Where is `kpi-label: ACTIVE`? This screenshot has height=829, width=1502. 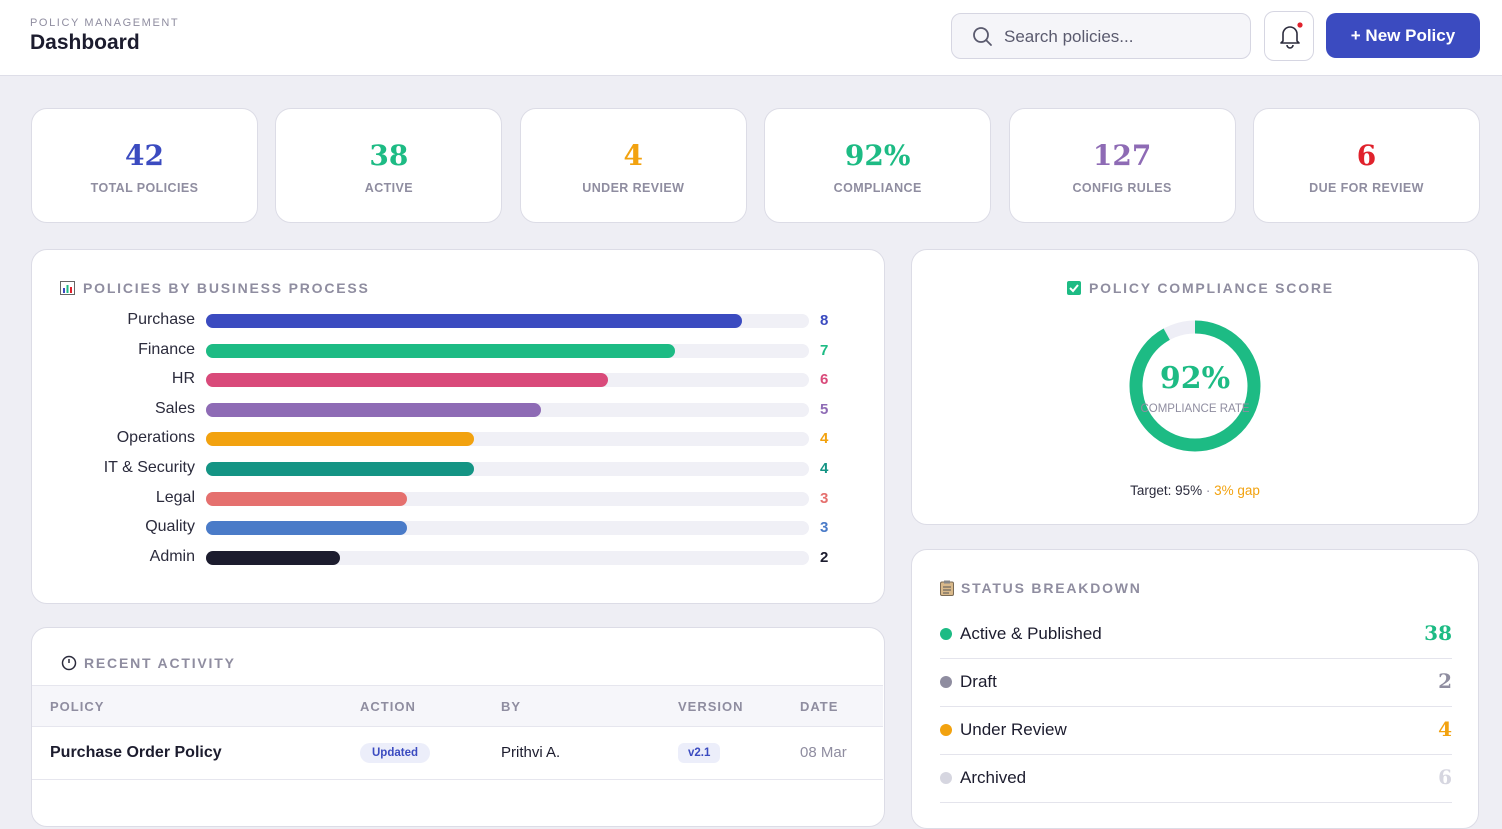
kpi-label: ACTIVE is located at coordinates (389, 188).